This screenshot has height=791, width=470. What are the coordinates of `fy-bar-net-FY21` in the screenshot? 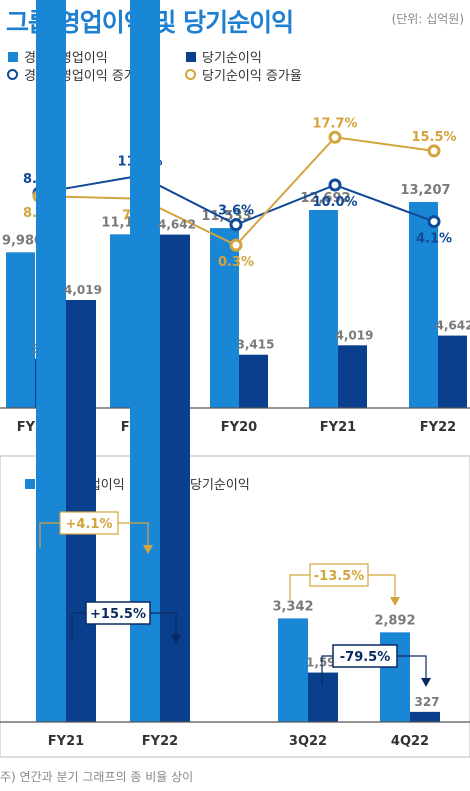 It's located at (81, 511).